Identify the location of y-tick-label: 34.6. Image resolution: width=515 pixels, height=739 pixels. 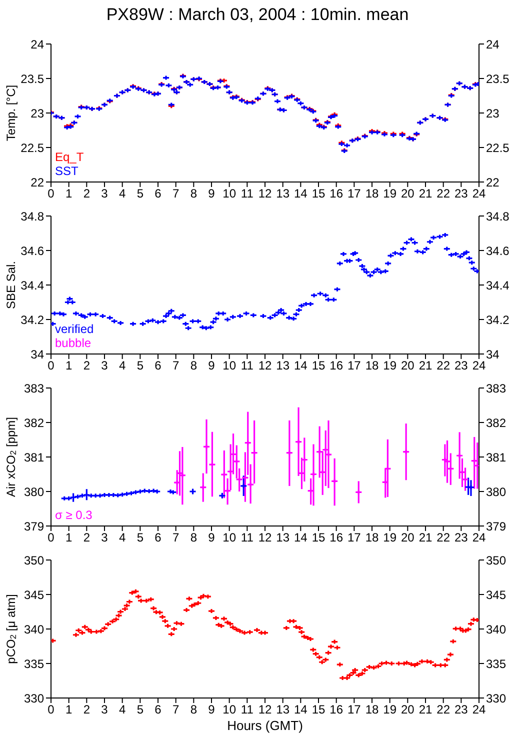
(32, 251).